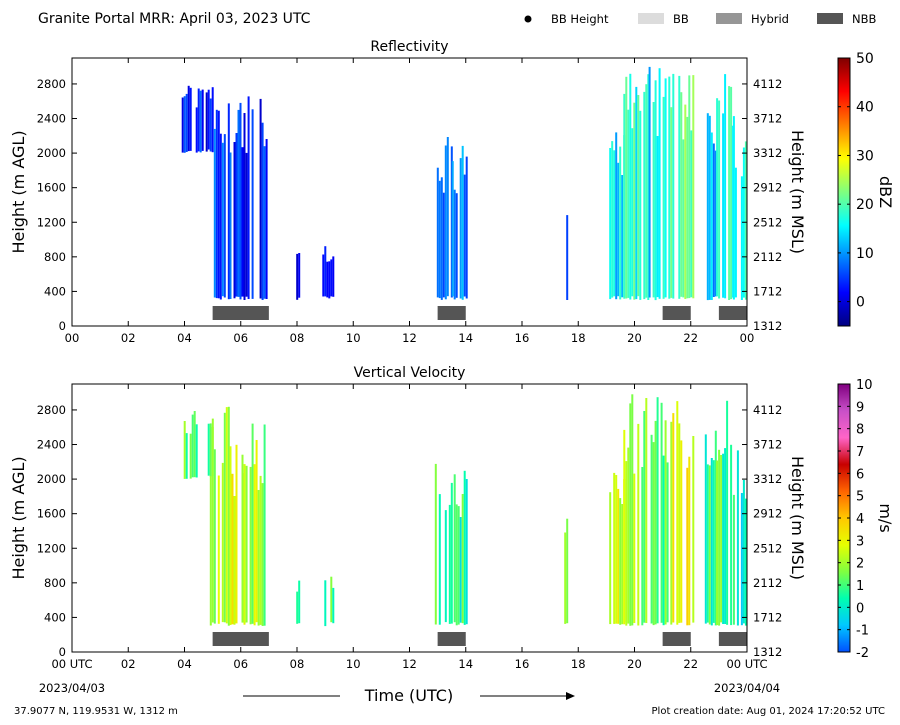 The image size is (900, 725). Describe the element at coordinates (51, 479) in the screenshot. I see `y-tick-label: 2000` at that location.